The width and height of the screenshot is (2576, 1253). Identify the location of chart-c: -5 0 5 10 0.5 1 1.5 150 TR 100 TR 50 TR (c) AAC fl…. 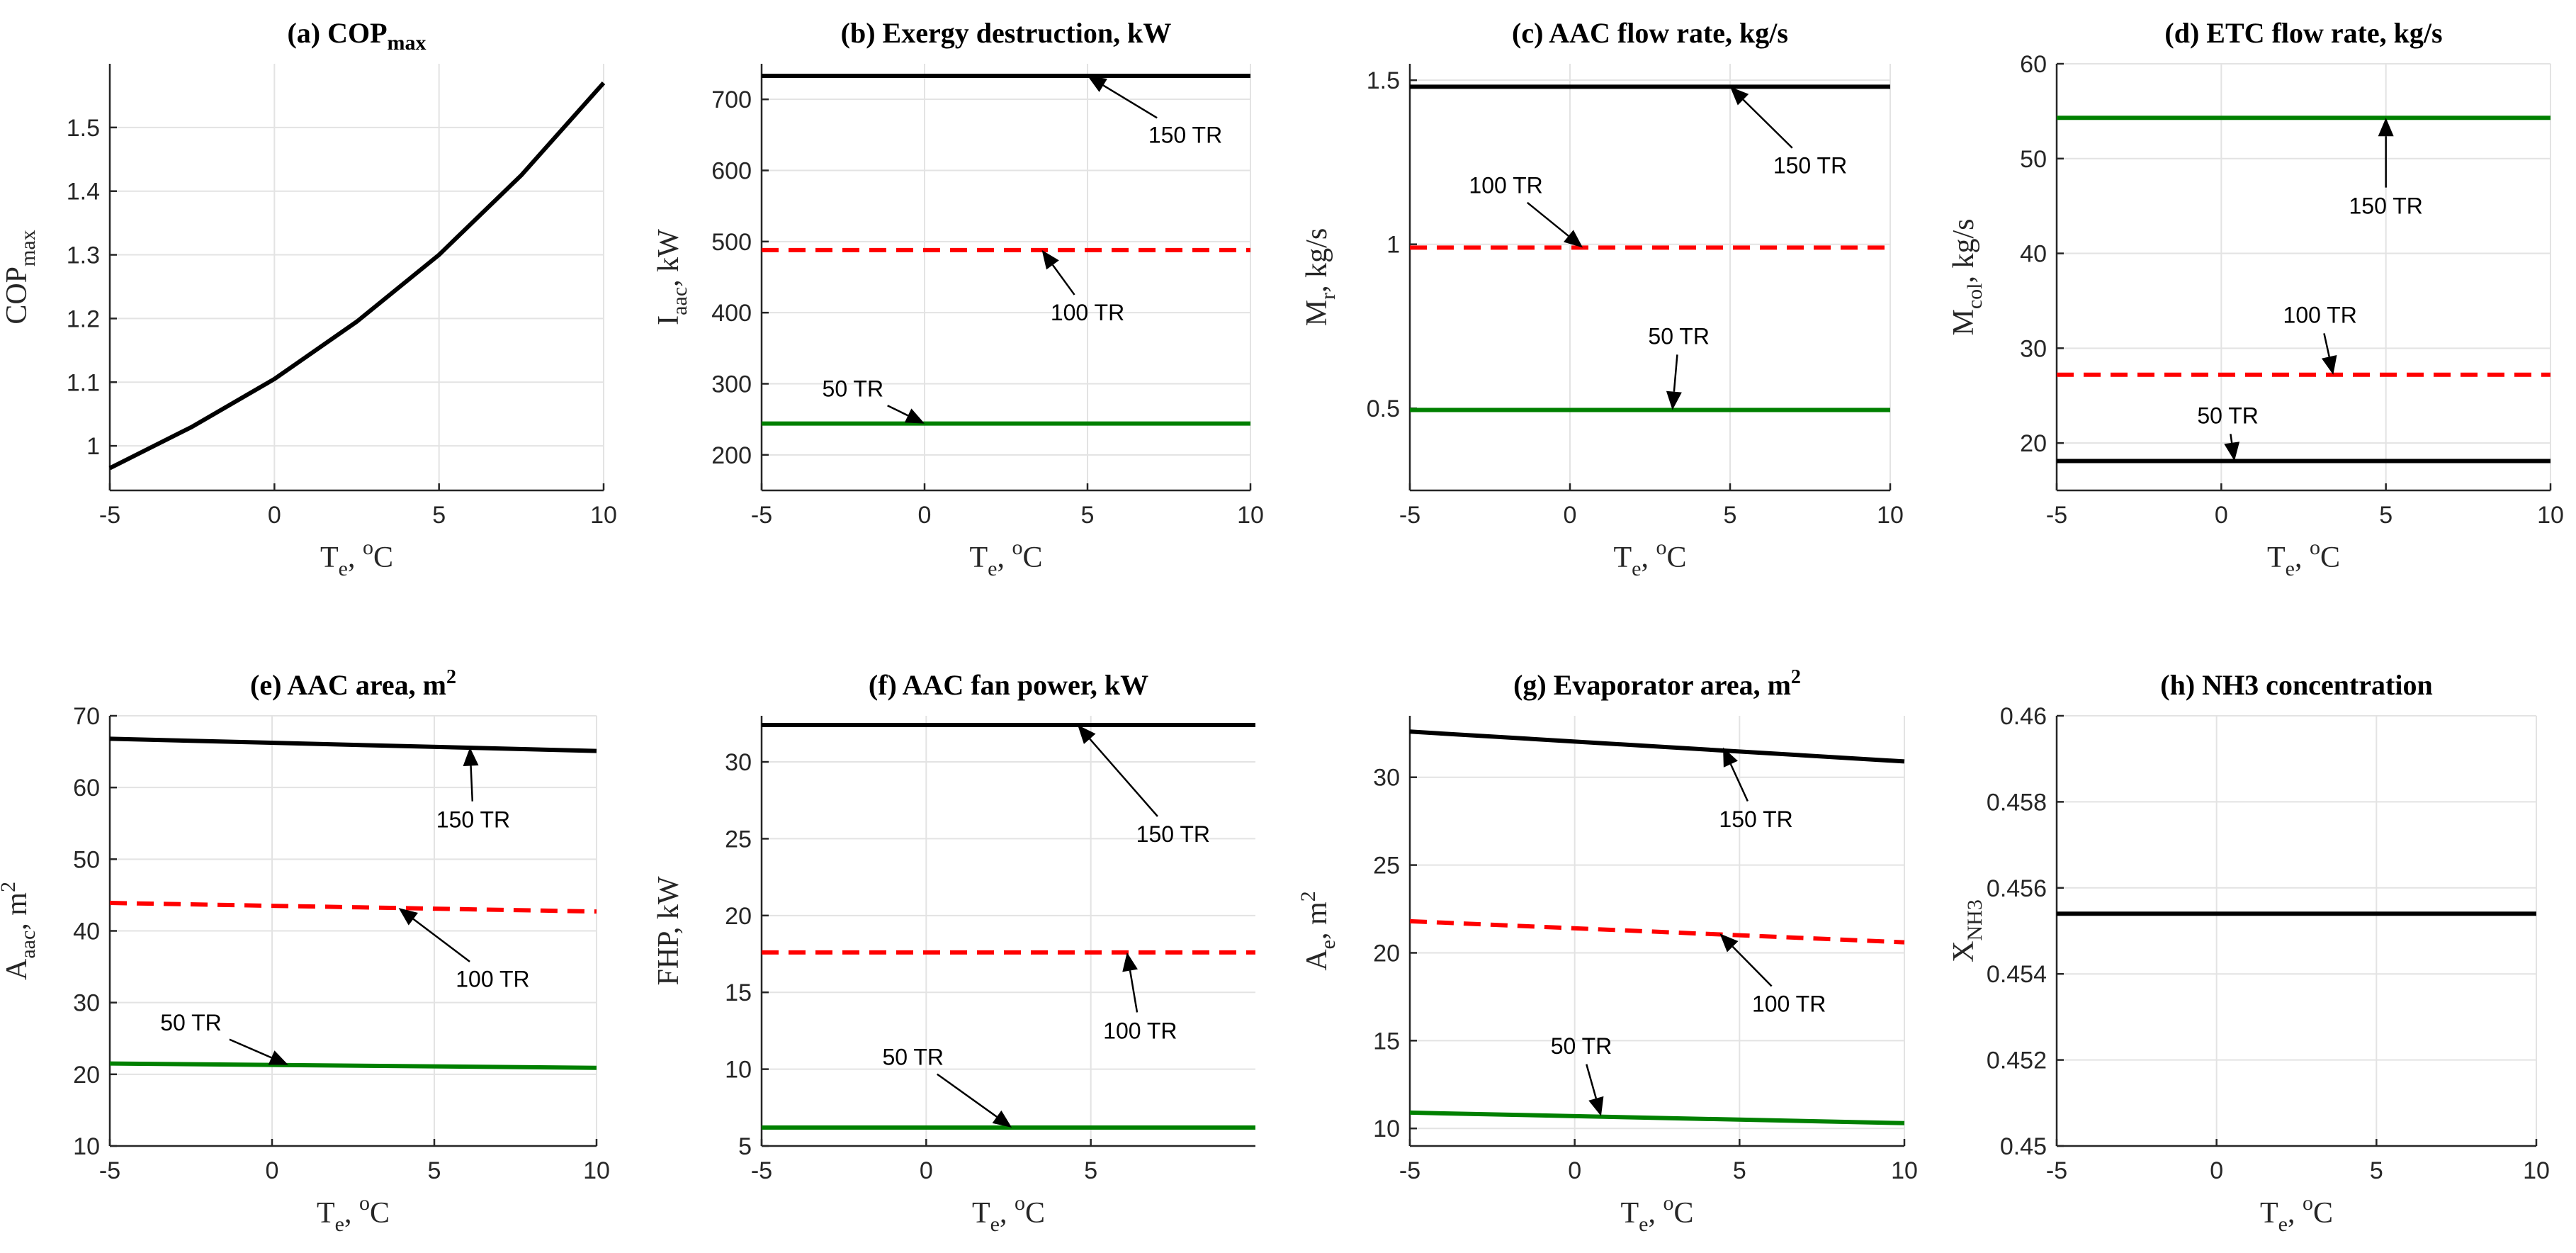
(1602, 299).